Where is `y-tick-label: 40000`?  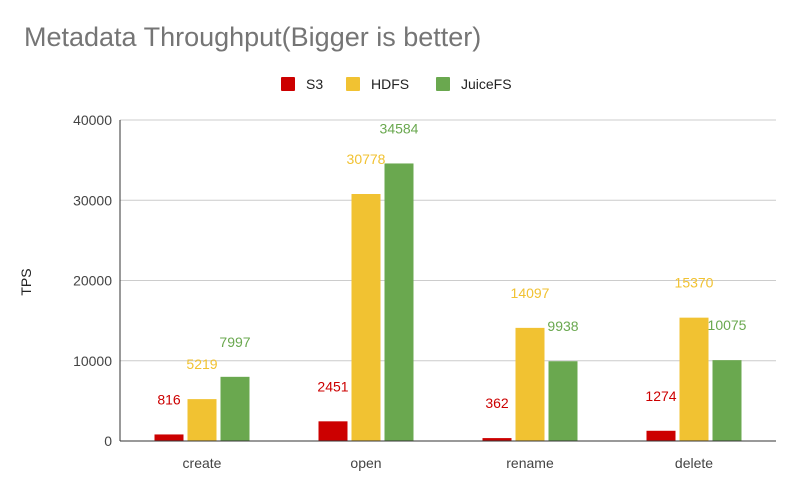
y-tick-label: 40000 is located at coordinates (92, 120).